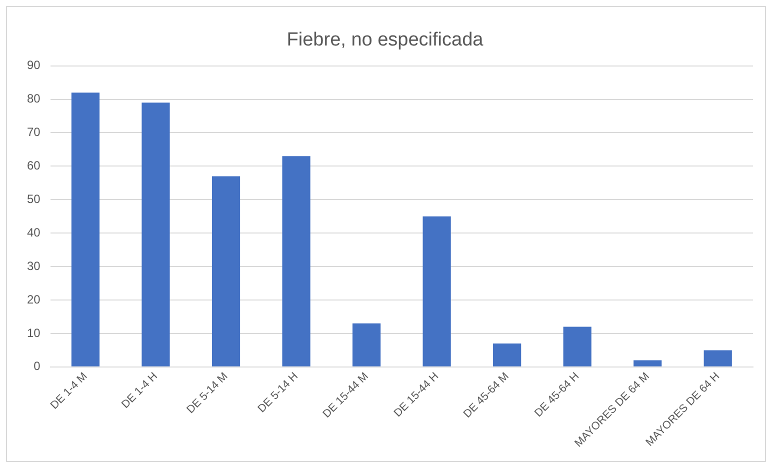  What do you see at coordinates (33, 65) in the screenshot?
I see `y-tick-label: 90` at bounding box center [33, 65].